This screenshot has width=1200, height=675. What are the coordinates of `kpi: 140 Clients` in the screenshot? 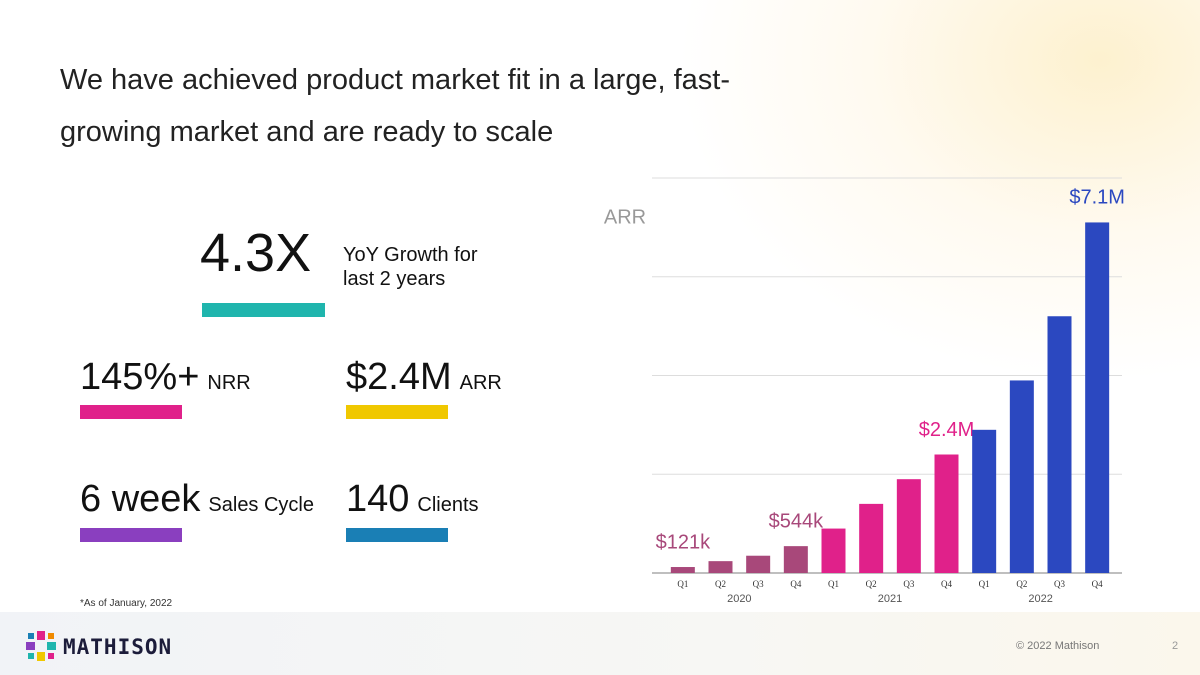 It's located at (412, 499).